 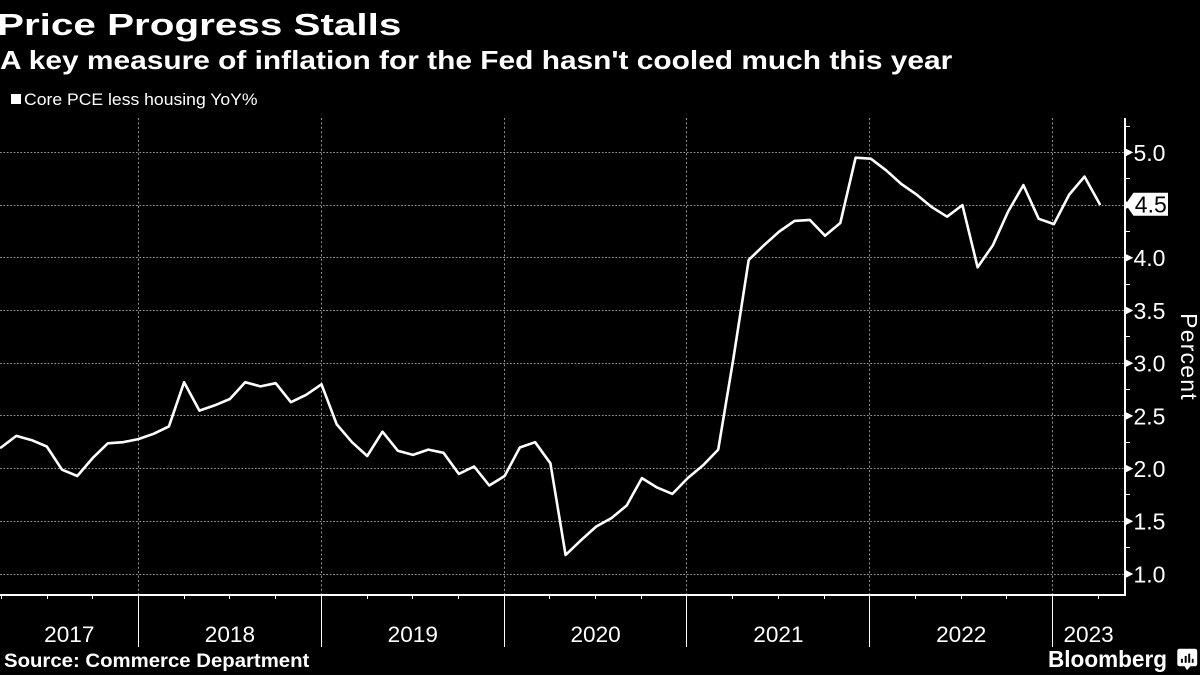 I want to click on svg-text: 2020, so click(x=595, y=634).